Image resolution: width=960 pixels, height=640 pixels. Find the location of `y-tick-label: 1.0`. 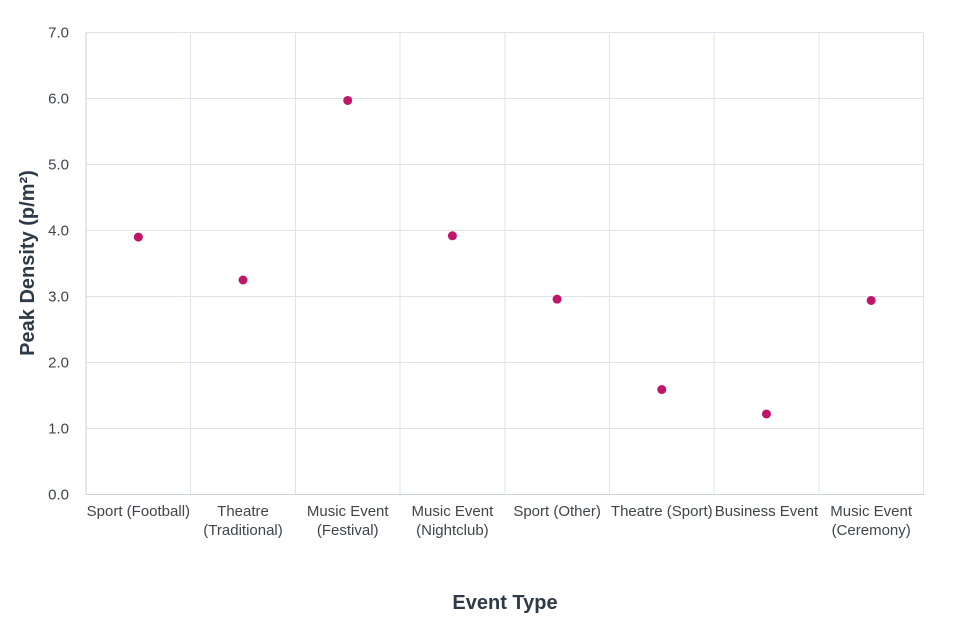

y-tick-label: 1.0 is located at coordinates (58, 429).